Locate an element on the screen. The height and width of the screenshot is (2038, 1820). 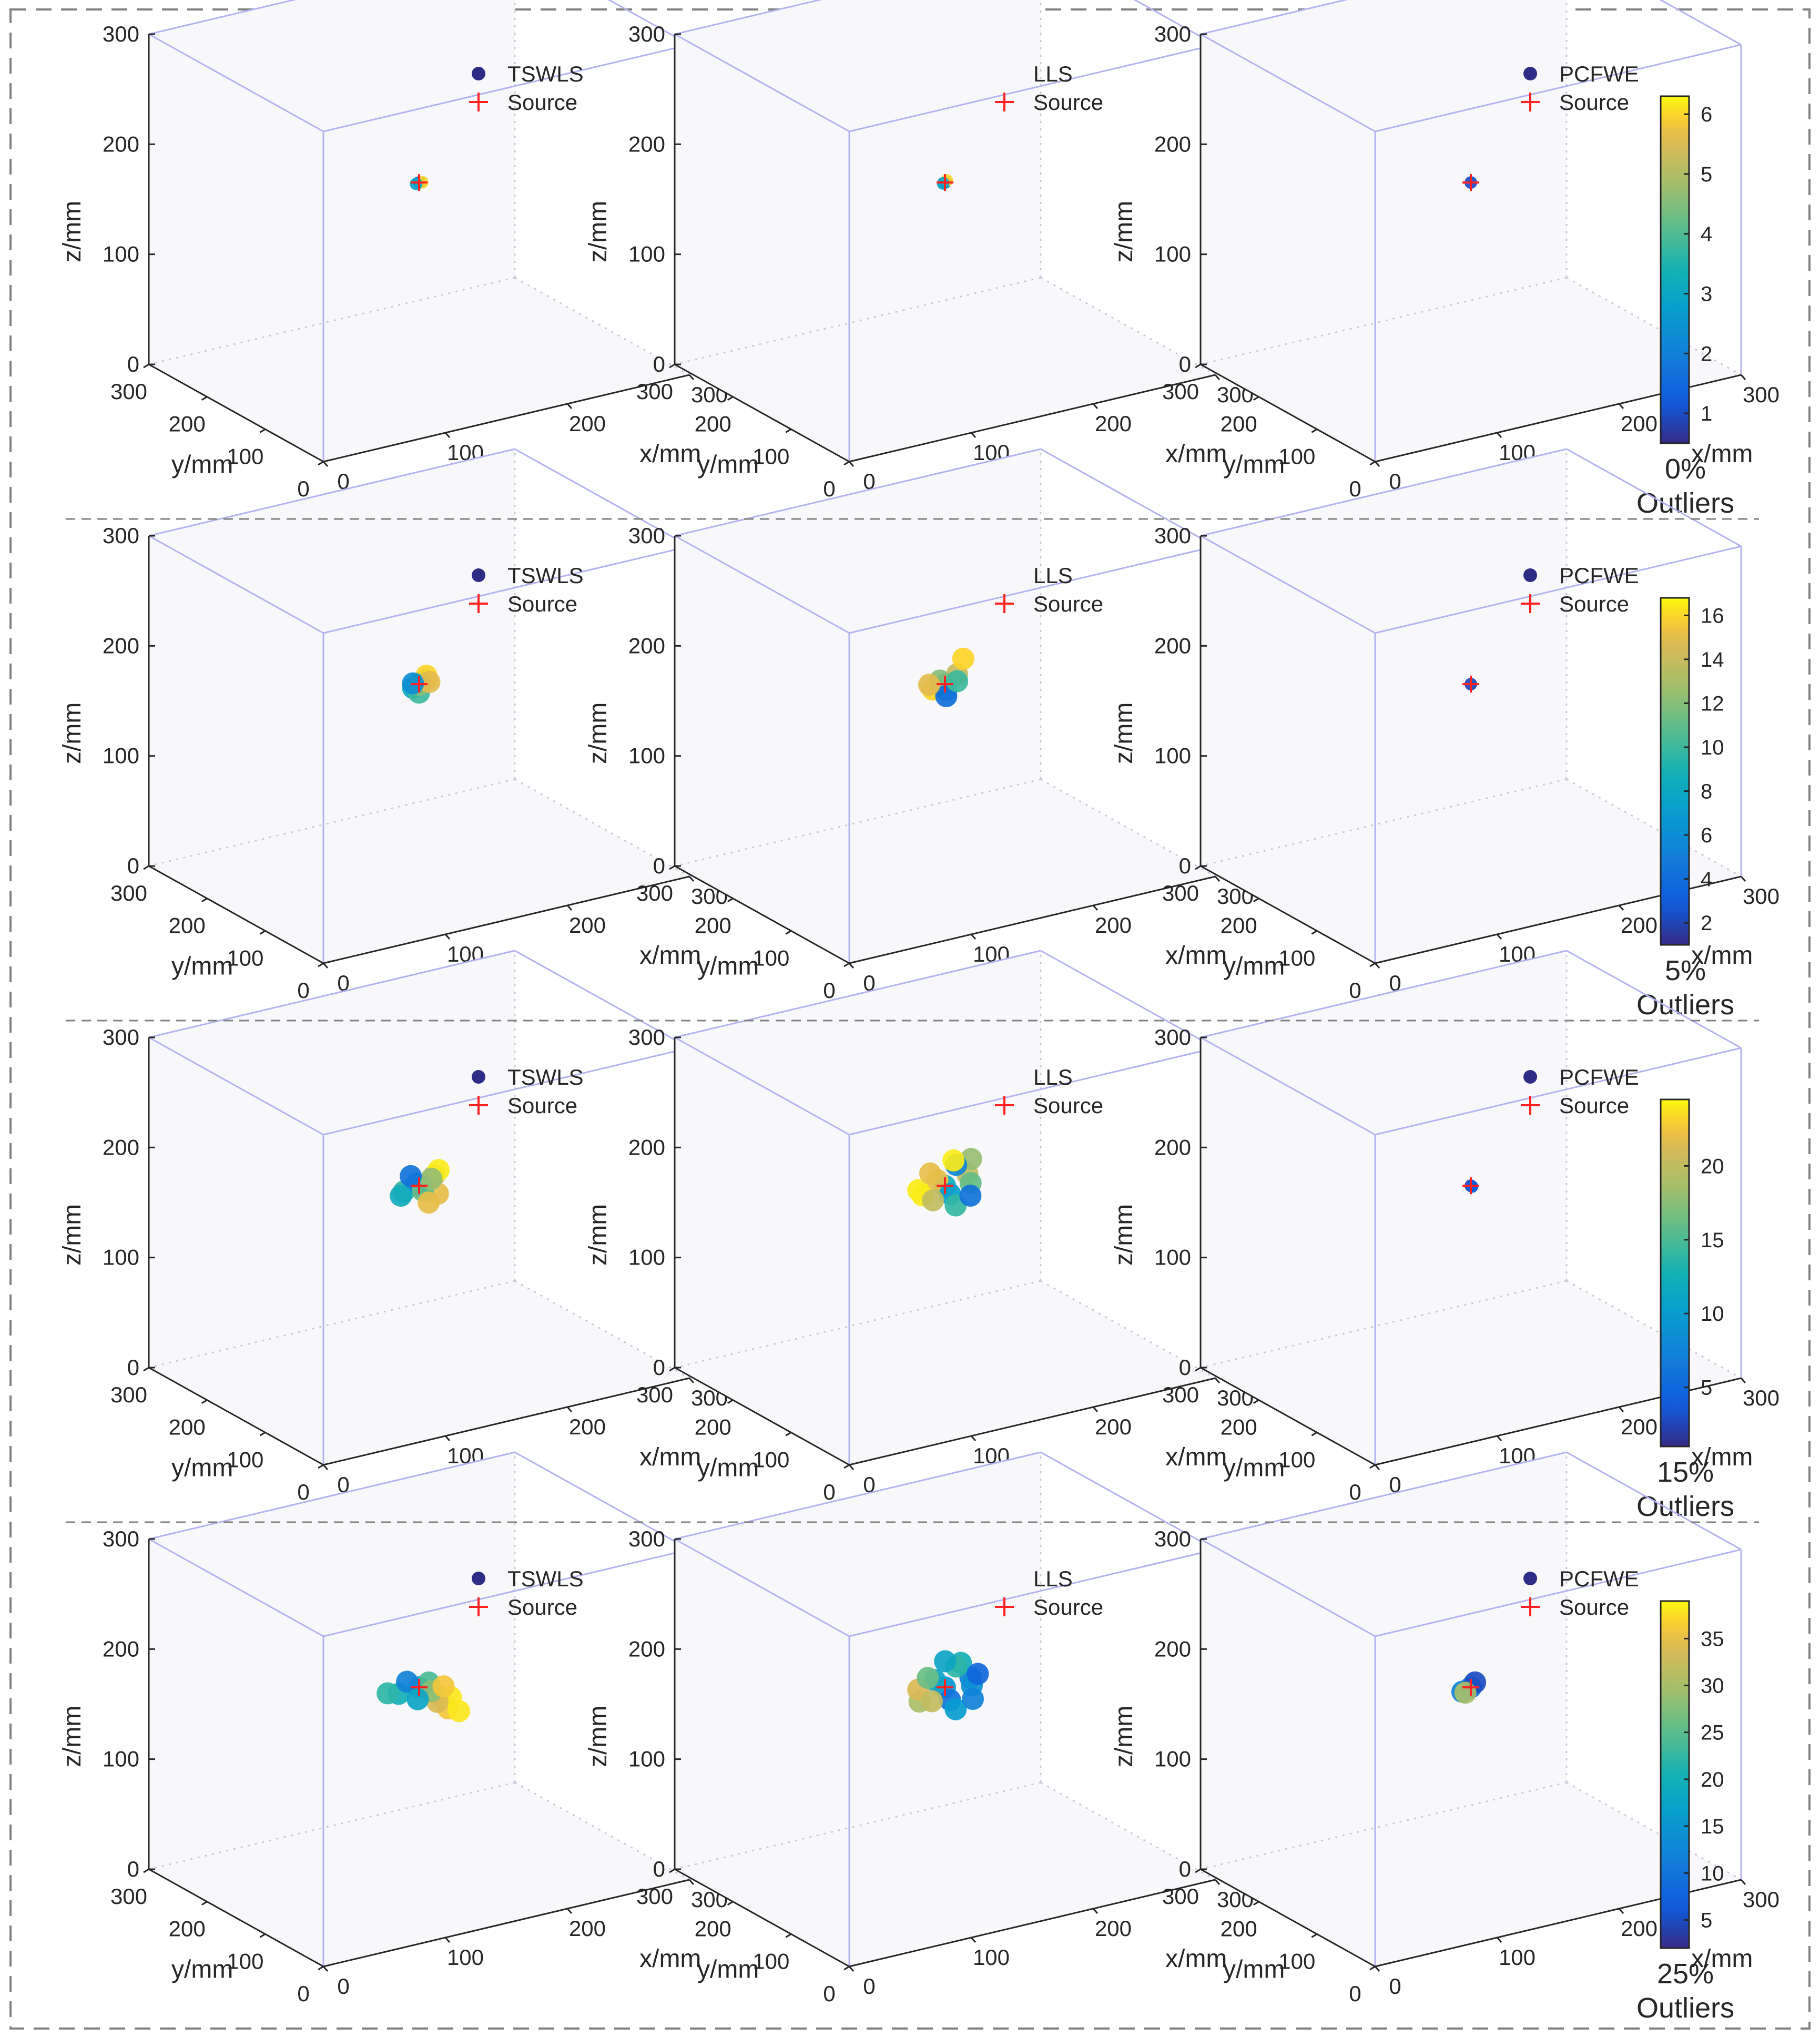
legend-method-label: LLS is located at coordinates (1053, 74).